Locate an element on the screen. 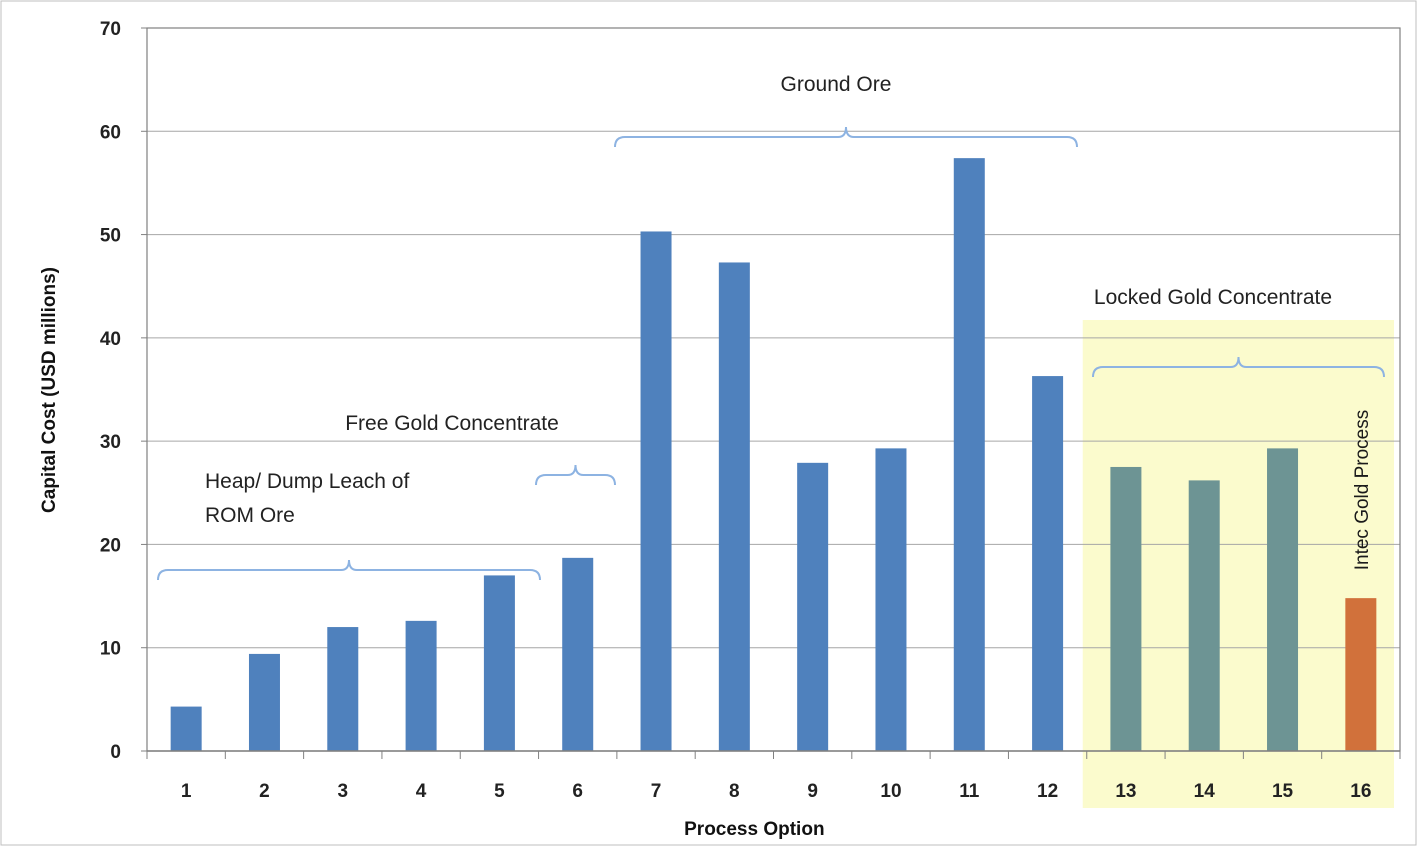 The width and height of the screenshot is (1417, 846). intec-gold-process-label: Intec Gold Process is located at coordinates (1362, 490).